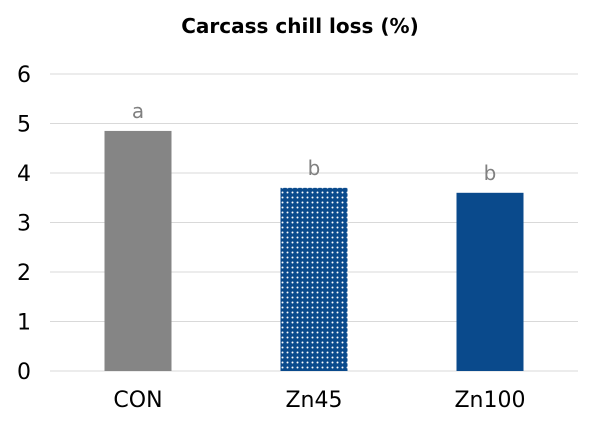 This screenshot has width=600, height=428. I want to click on x-tick-label: CON, so click(137, 400).